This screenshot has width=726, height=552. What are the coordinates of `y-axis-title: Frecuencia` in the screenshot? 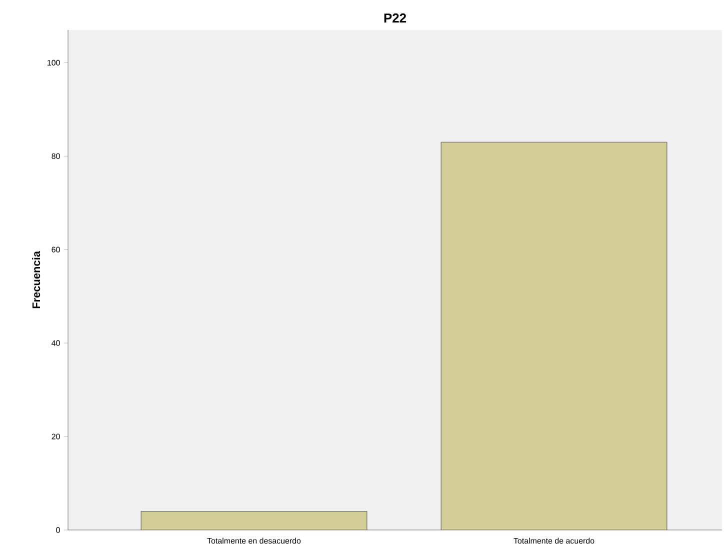 It's located at (36, 279).